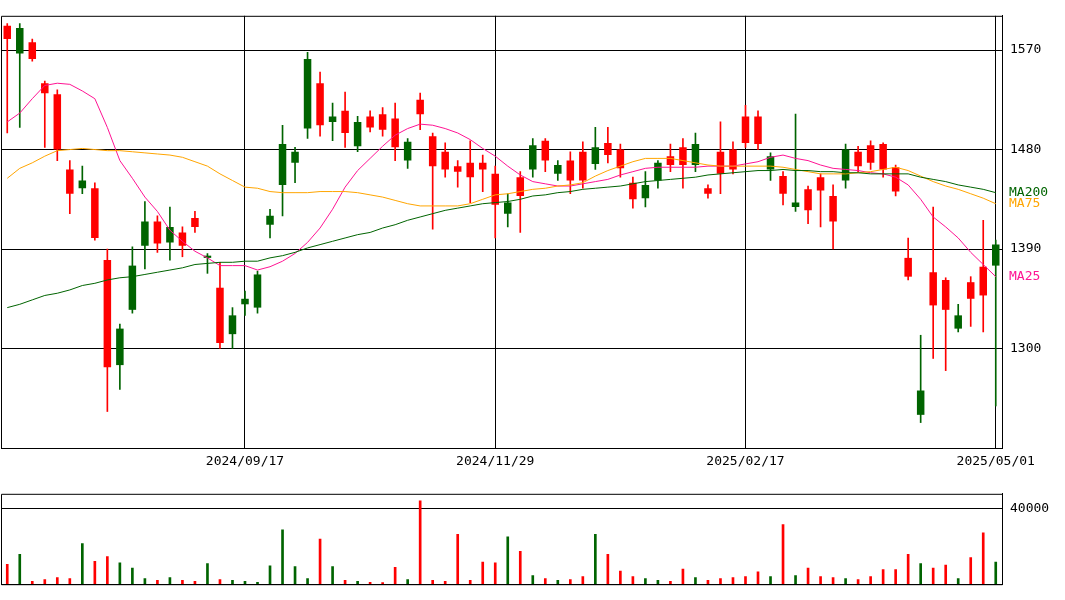  Describe the element at coordinates (1025, 203) in the screenshot. I see `series-label: MA75` at that location.